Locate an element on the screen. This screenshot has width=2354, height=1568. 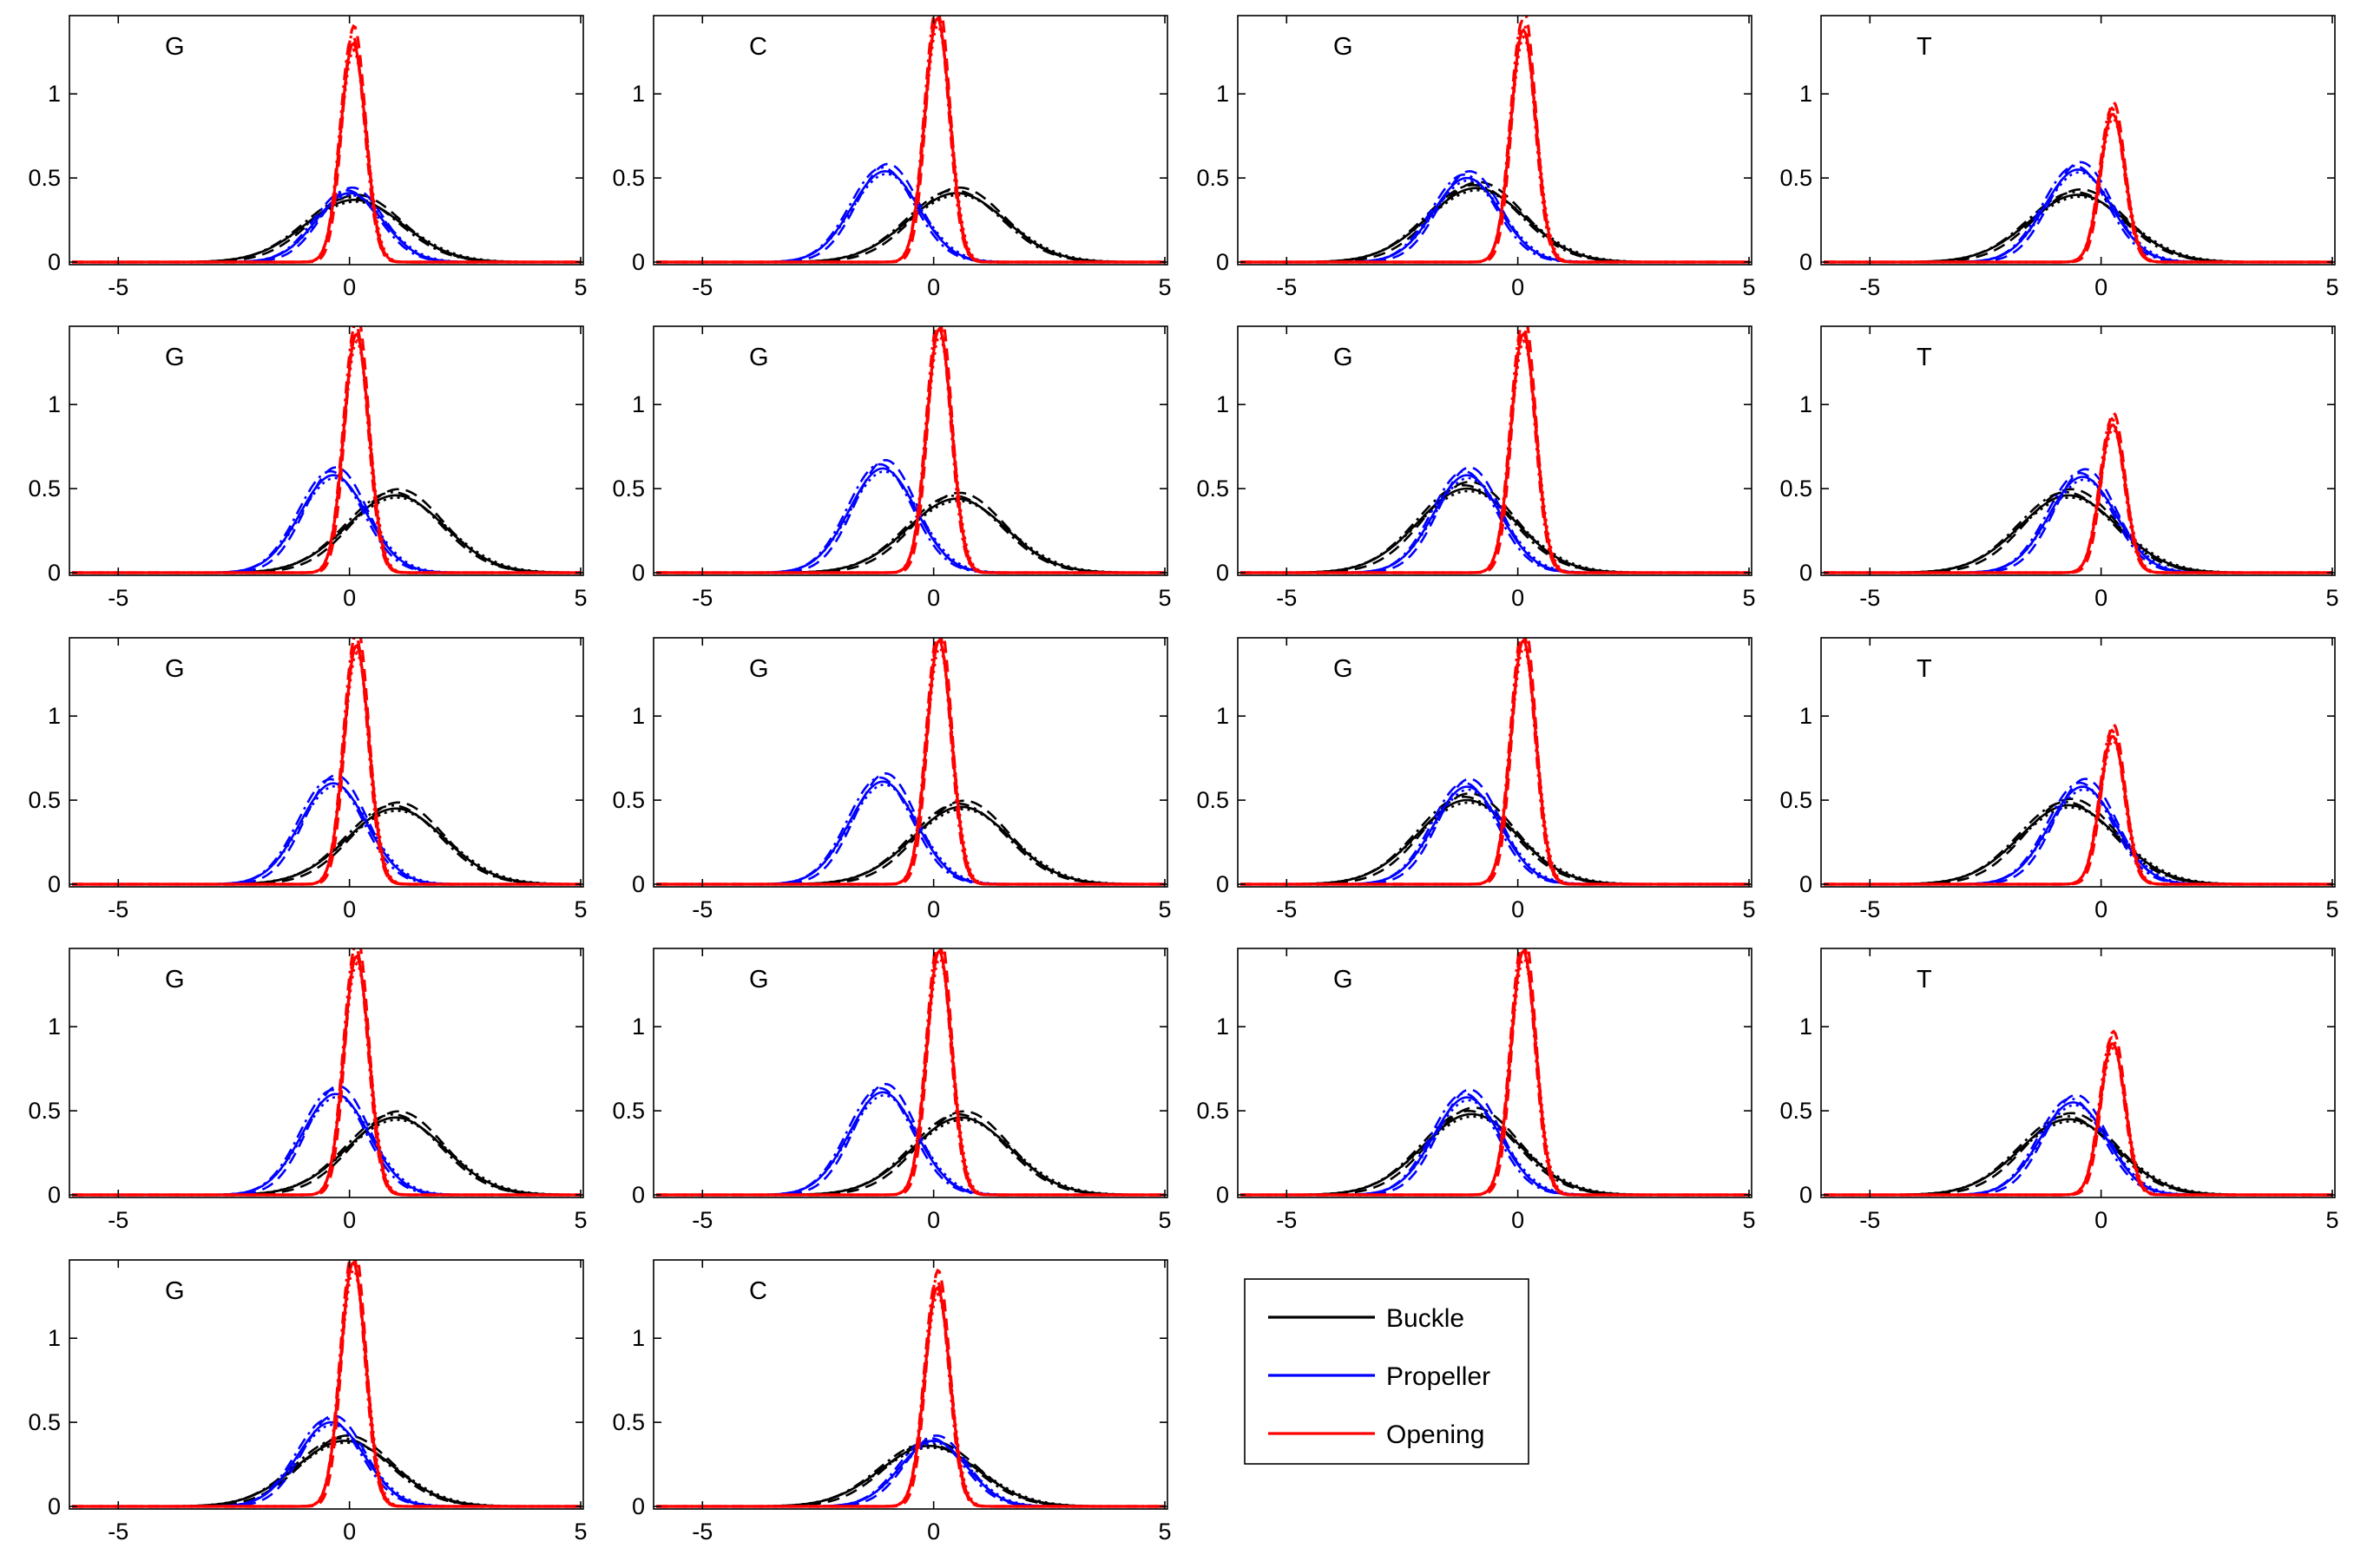
legend-label-buckle: Buckle is located at coordinates (1425, 1318).